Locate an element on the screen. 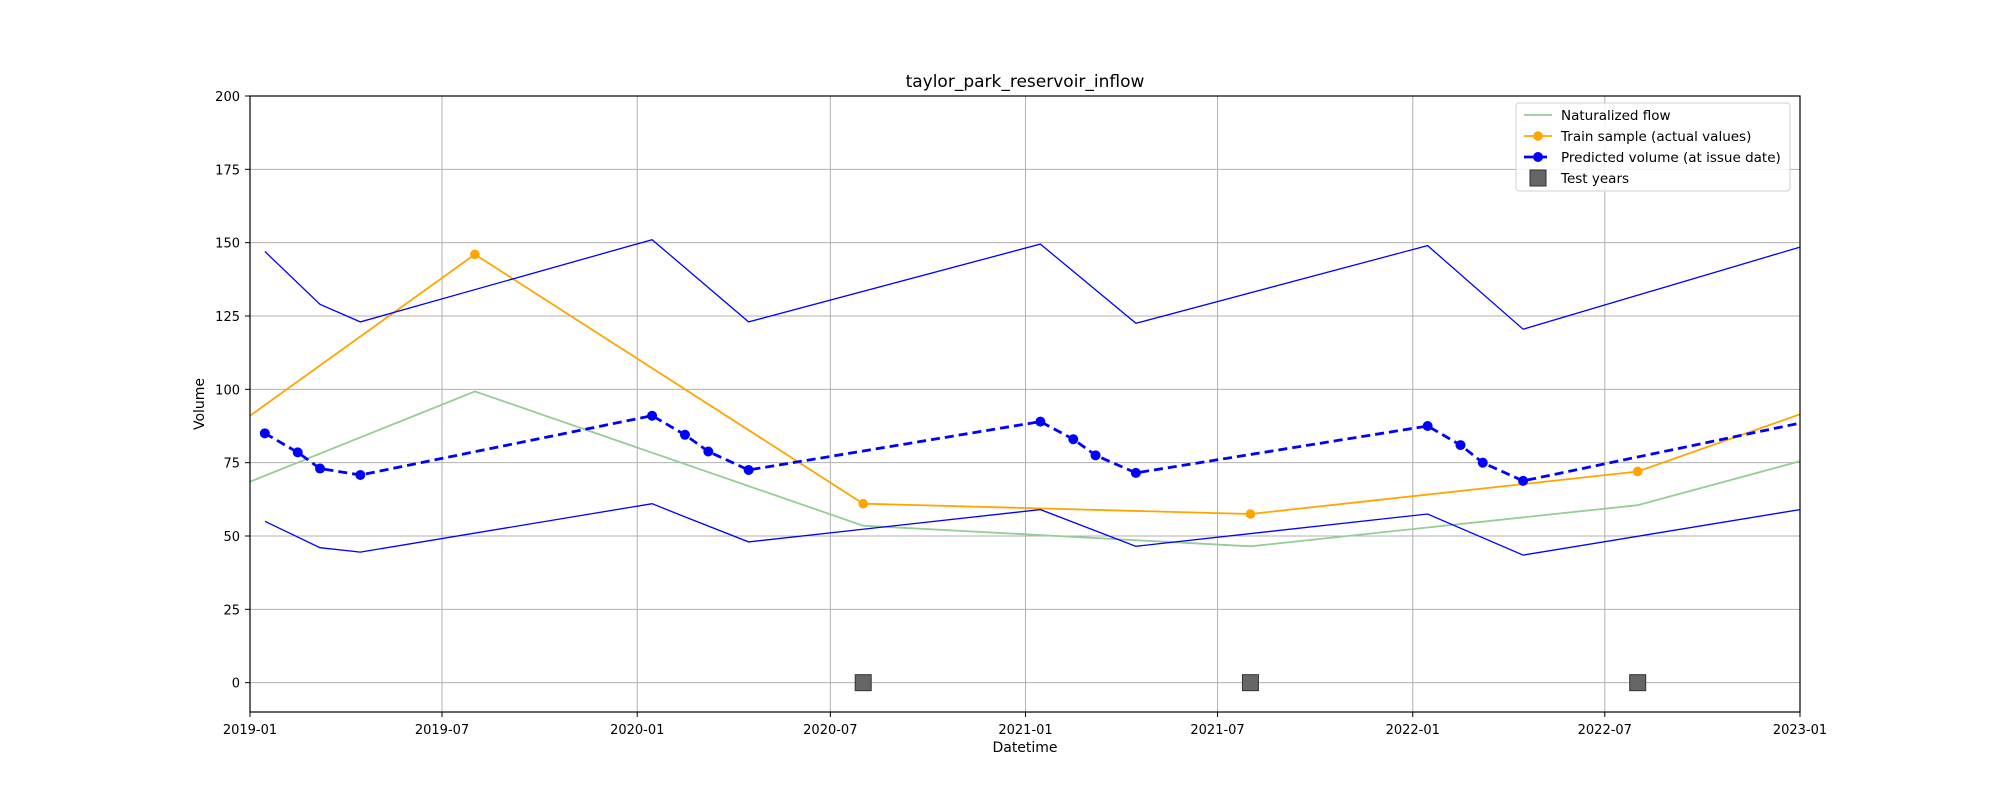 The image size is (2000, 800). x-tick-label: 2023-01 is located at coordinates (1800, 730).